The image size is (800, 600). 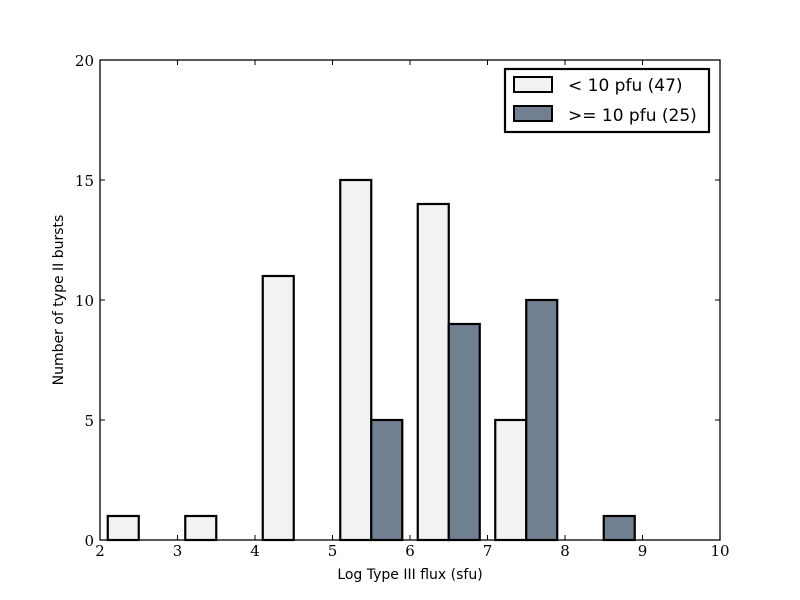 I want to click on y-tick-label: 5, so click(x=89, y=421).